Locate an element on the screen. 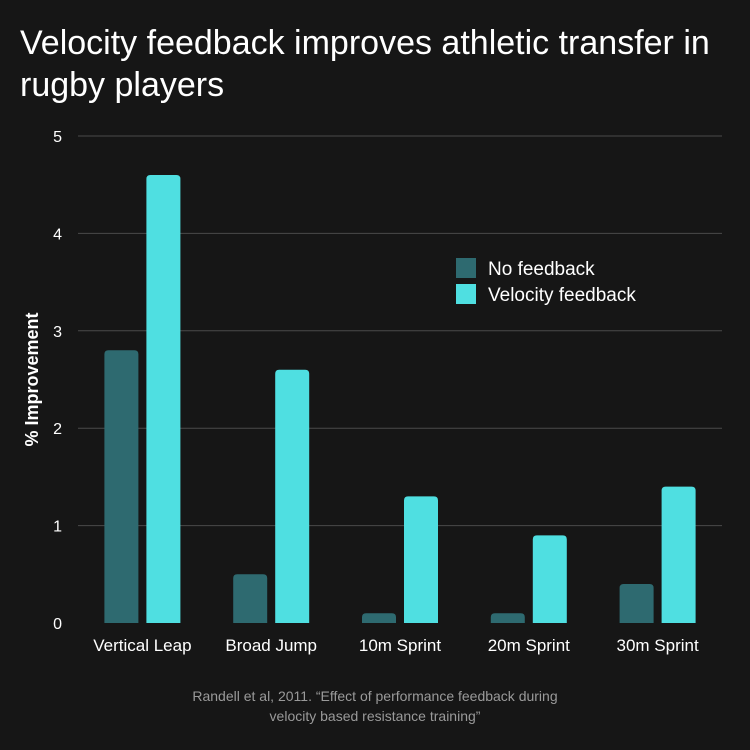 This screenshot has height=750, width=750. y-tick-label: 1 is located at coordinates (57, 527).